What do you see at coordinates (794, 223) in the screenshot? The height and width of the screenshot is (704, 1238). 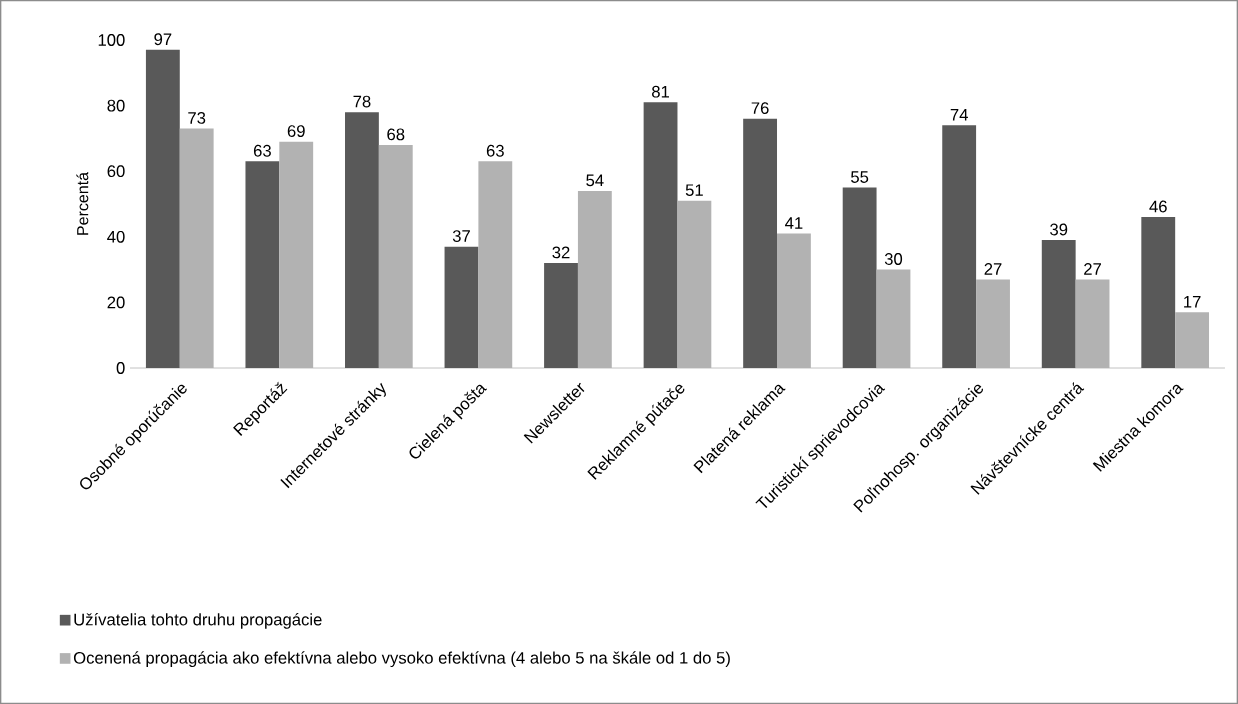 I see `data-label: 41` at bounding box center [794, 223].